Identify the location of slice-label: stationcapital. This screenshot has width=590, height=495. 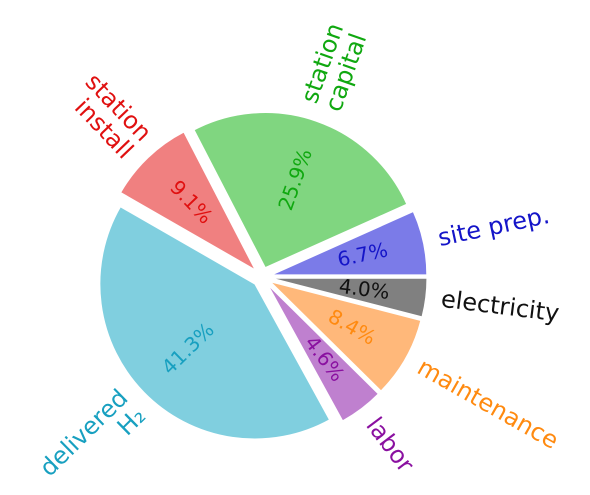
(333, 68).